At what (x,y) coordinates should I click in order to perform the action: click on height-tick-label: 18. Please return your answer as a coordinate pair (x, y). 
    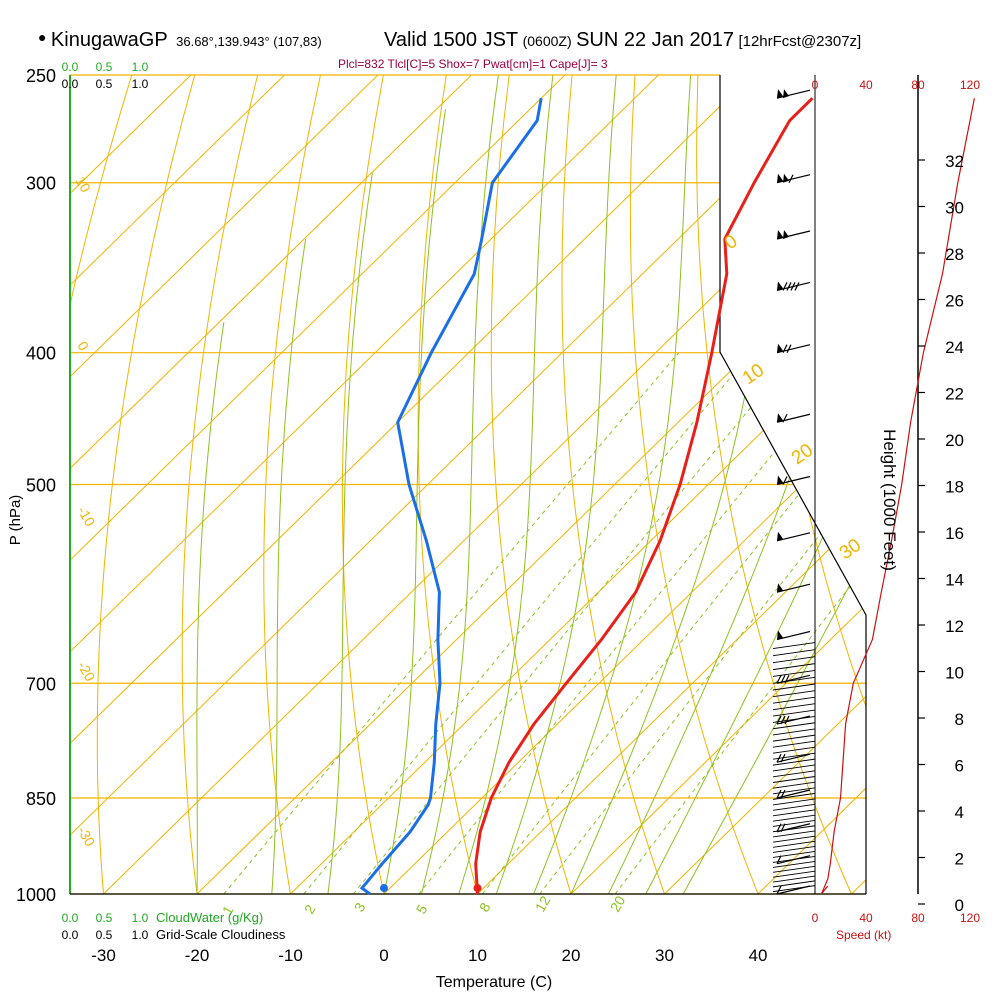
    Looking at the image, I should click on (954, 487).